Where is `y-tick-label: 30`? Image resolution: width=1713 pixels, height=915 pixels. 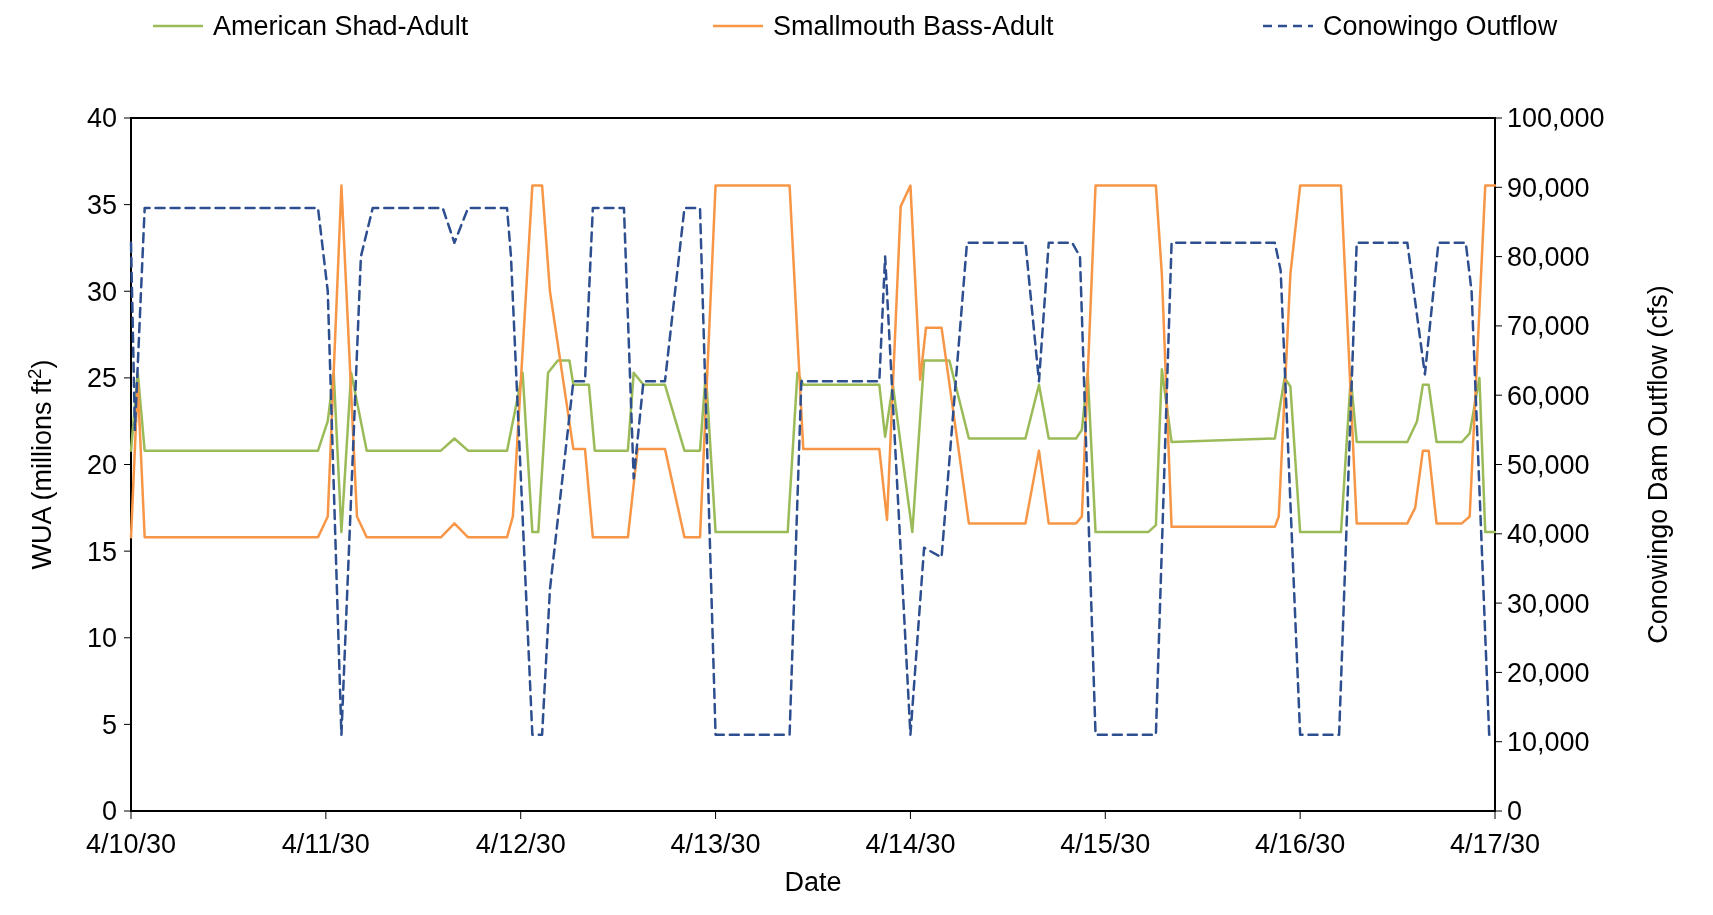
y-tick-label: 30 is located at coordinates (101, 291).